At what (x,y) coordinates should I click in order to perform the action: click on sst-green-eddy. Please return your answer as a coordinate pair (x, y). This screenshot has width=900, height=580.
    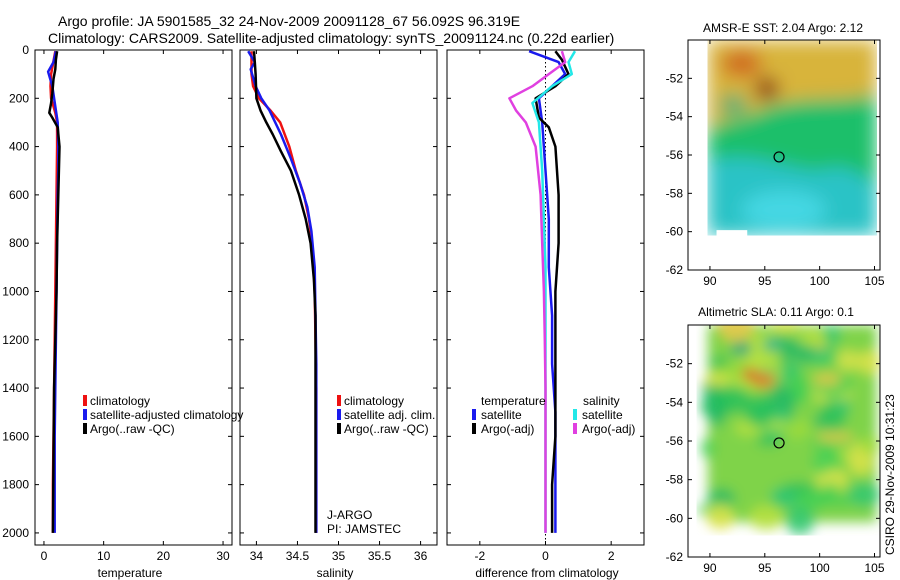
    Looking at the image, I should click on (733, 104).